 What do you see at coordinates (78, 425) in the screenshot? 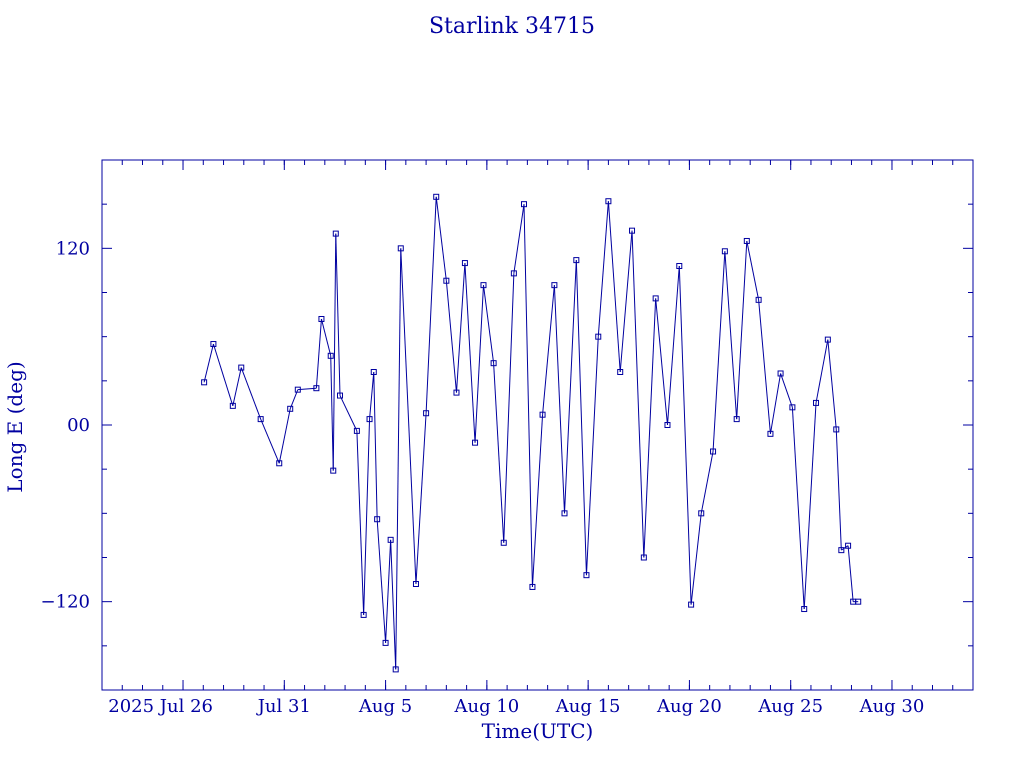
I see `y-tick-label: 00` at bounding box center [78, 425].